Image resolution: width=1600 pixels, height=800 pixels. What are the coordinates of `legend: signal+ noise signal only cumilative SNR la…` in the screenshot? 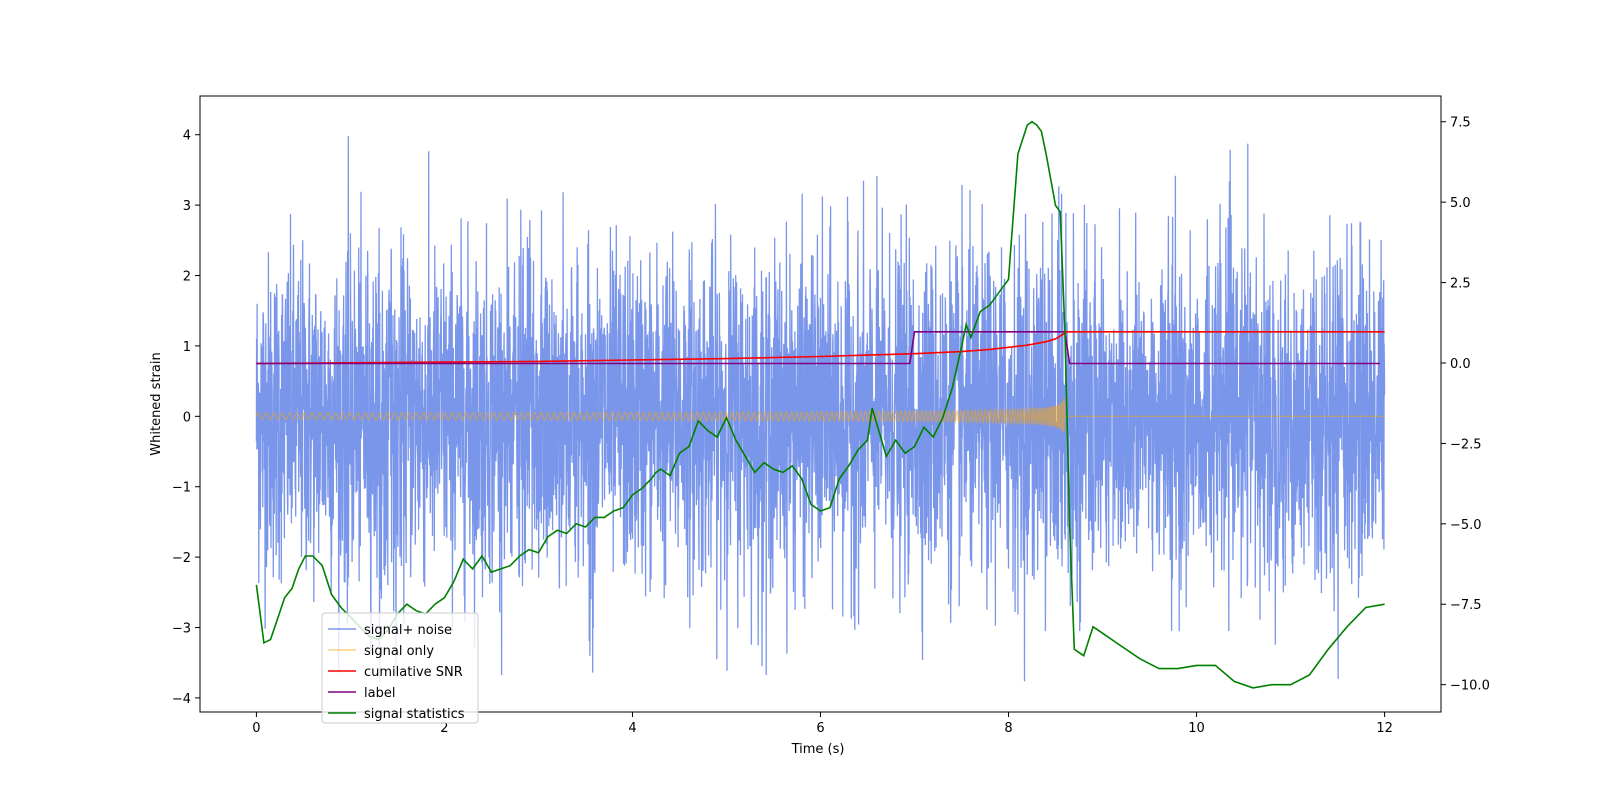 It's located at (400, 668).